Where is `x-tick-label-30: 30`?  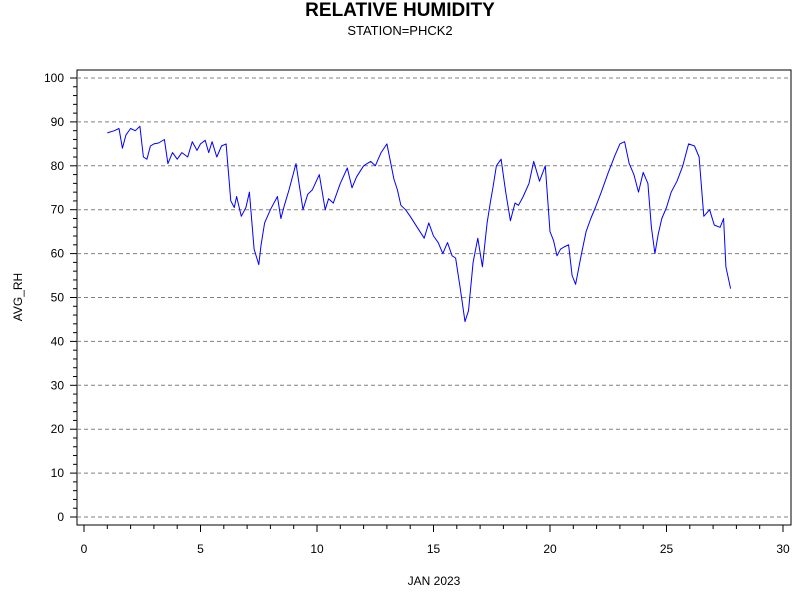 x-tick-label-30: 30 is located at coordinates (783, 549).